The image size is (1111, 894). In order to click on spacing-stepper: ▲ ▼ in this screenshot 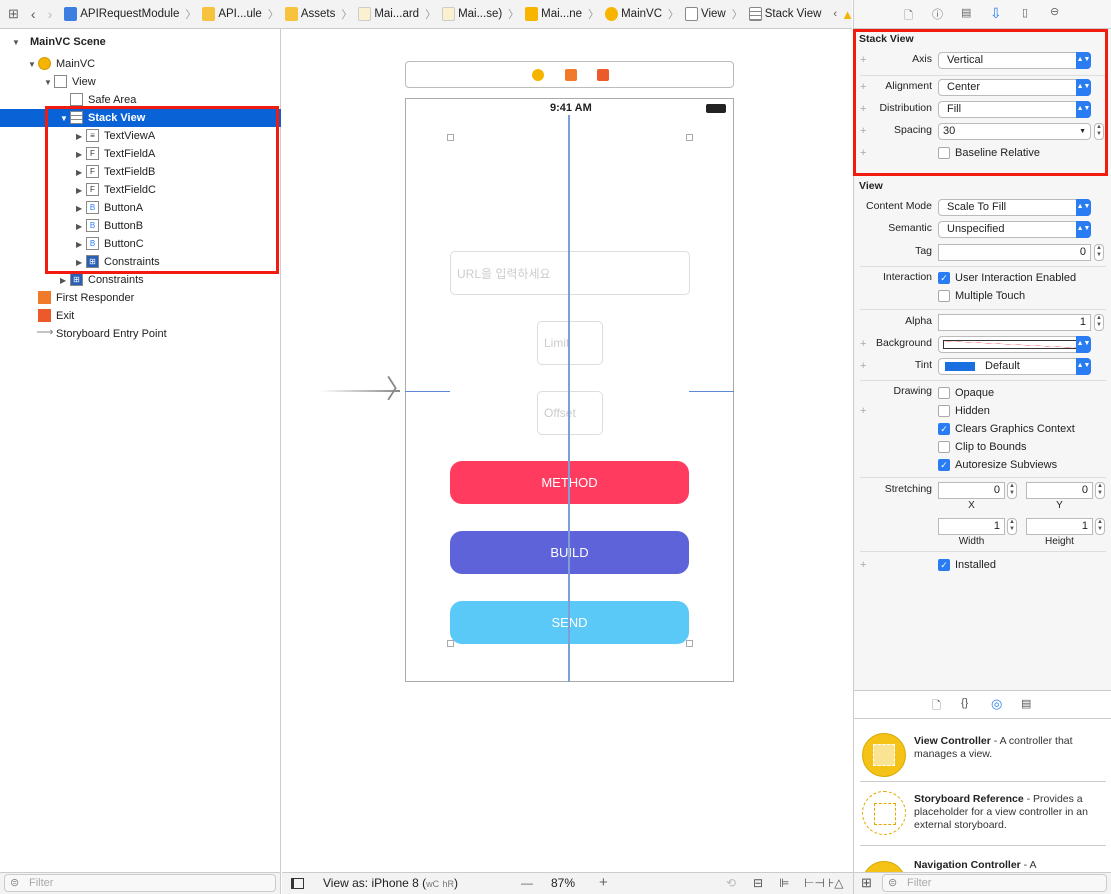, I will do `click(1099, 131)`.